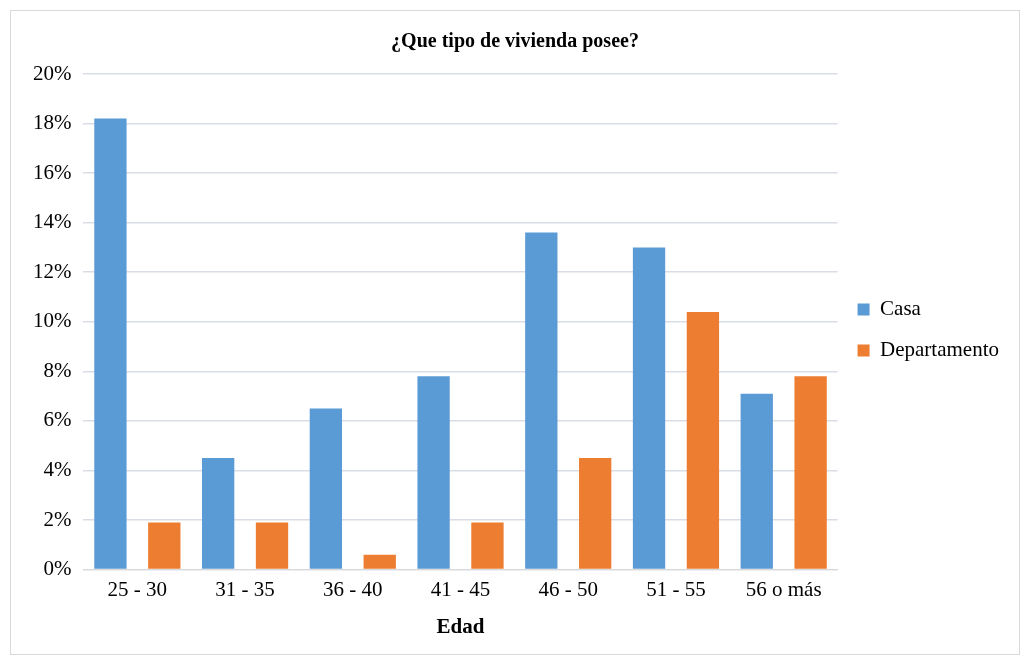 Image resolution: width=1032 pixels, height=668 pixels. What do you see at coordinates (676, 588) in the screenshot?
I see `x-tick-label: 51 - 55` at bounding box center [676, 588].